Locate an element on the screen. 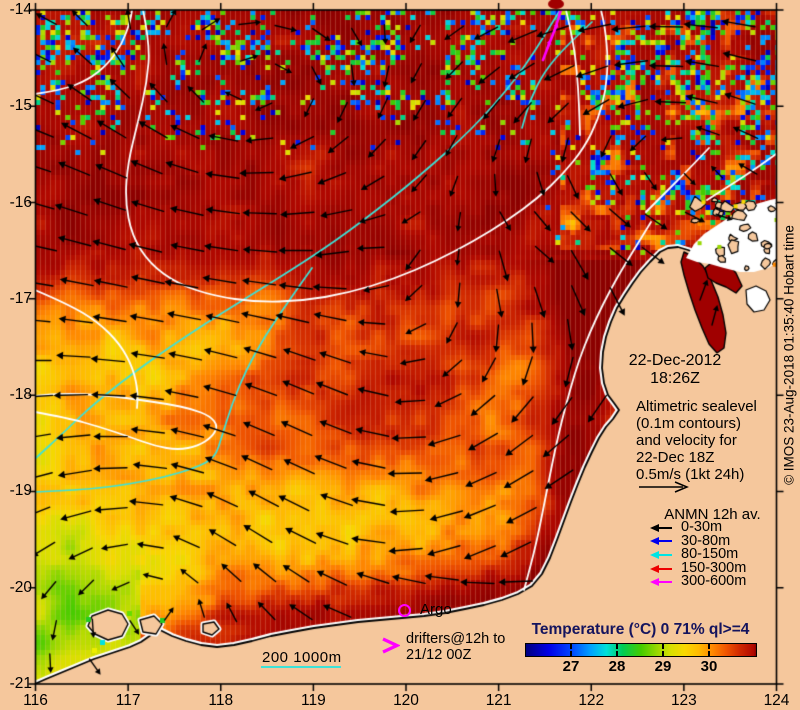 This screenshot has height=710, width=800. anmn-depth-label: 80-150m is located at coordinates (710, 554).